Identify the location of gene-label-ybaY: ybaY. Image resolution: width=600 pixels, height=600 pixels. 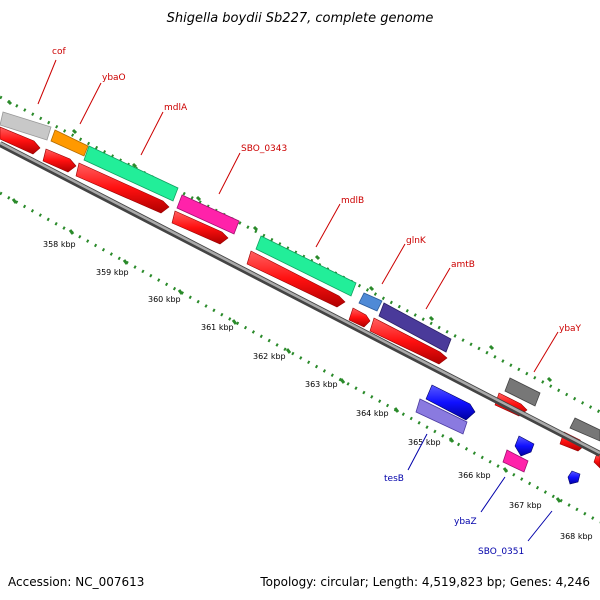
(570, 329).